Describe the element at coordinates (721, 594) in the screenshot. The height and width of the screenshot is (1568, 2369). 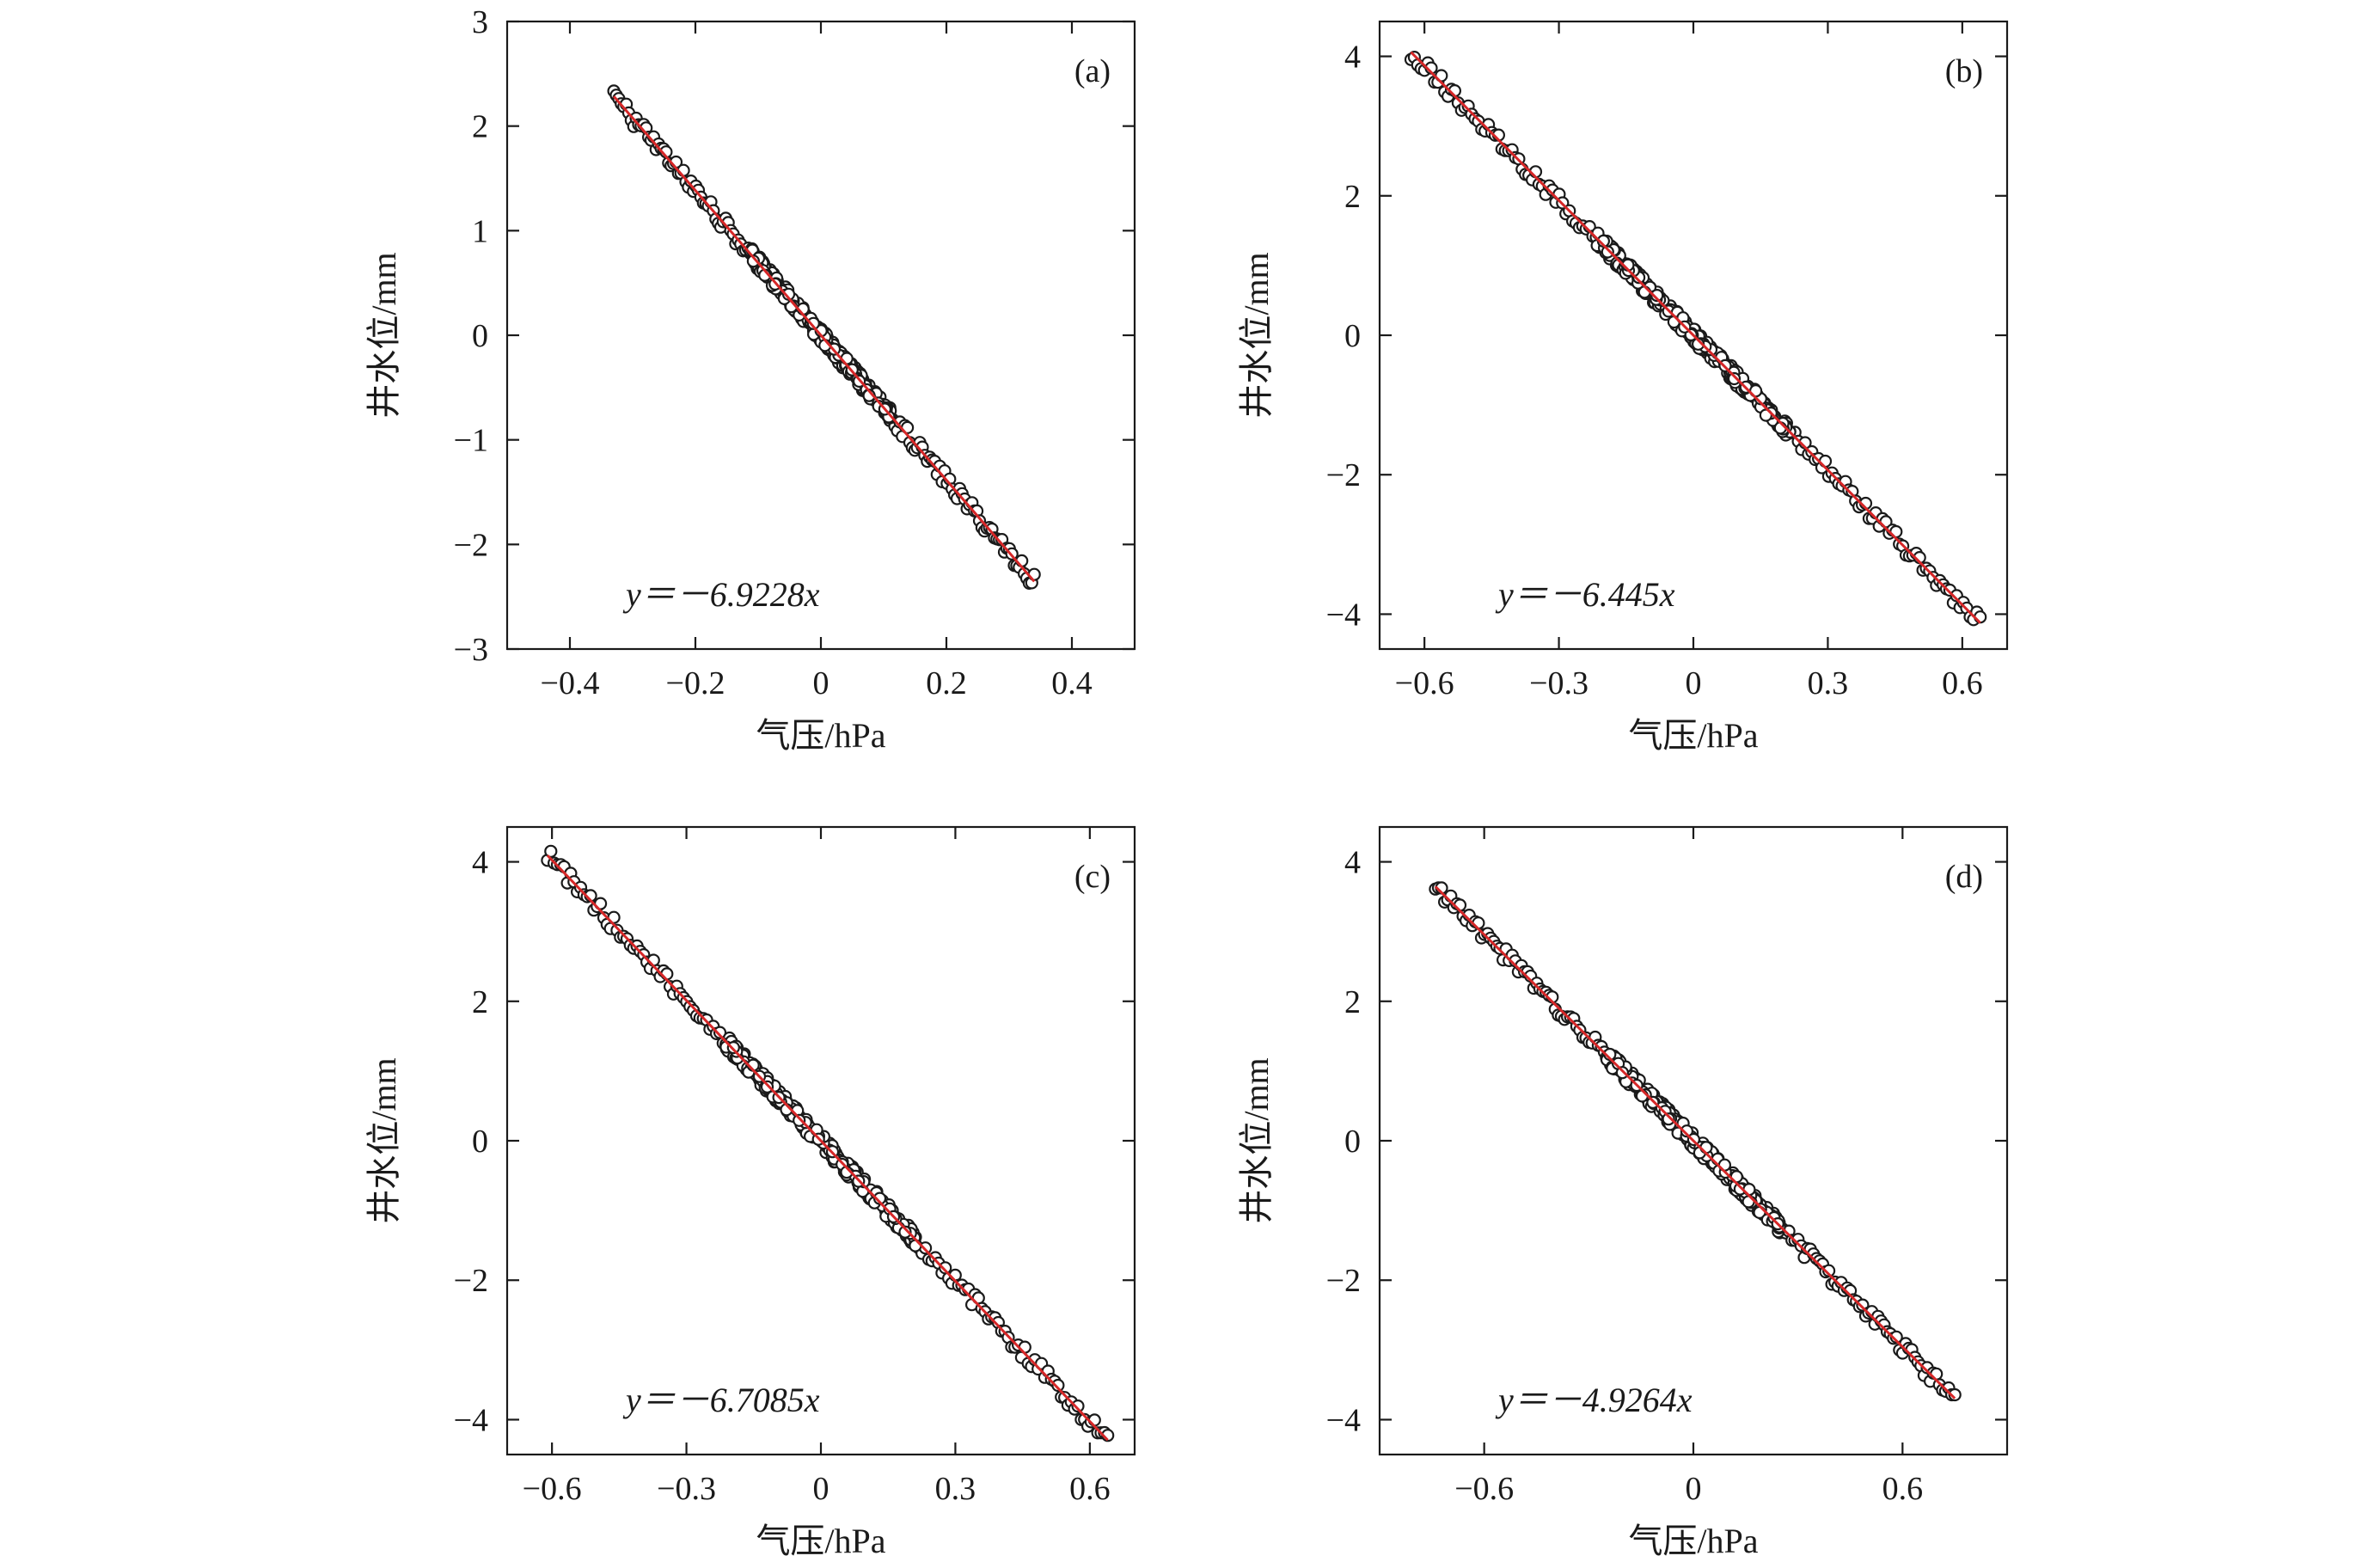
I see `fit-equation: y＝－6.9228x` at that location.